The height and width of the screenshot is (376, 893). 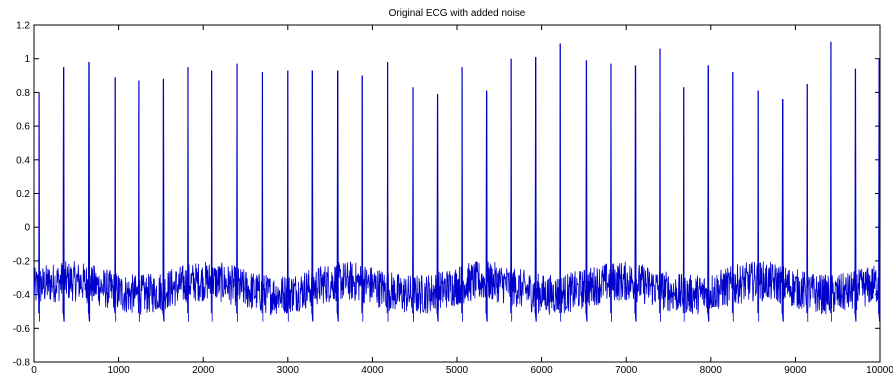 I want to click on y-tick-label: -0.6, so click(x=22, y=329).